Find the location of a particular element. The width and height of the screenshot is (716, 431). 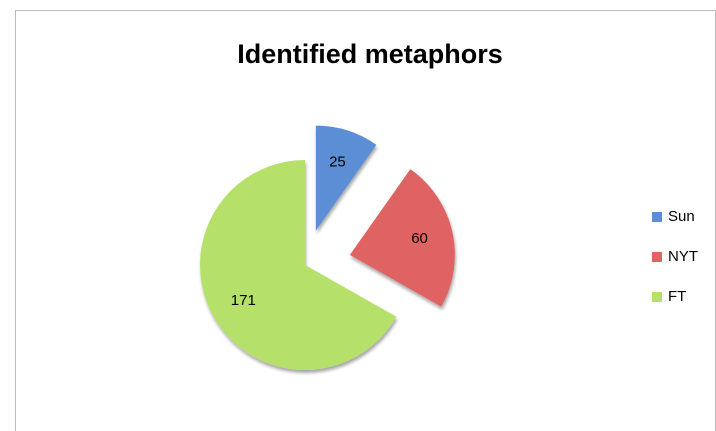

chart-title: Identified metaphors is located at coordinates (370, 54).